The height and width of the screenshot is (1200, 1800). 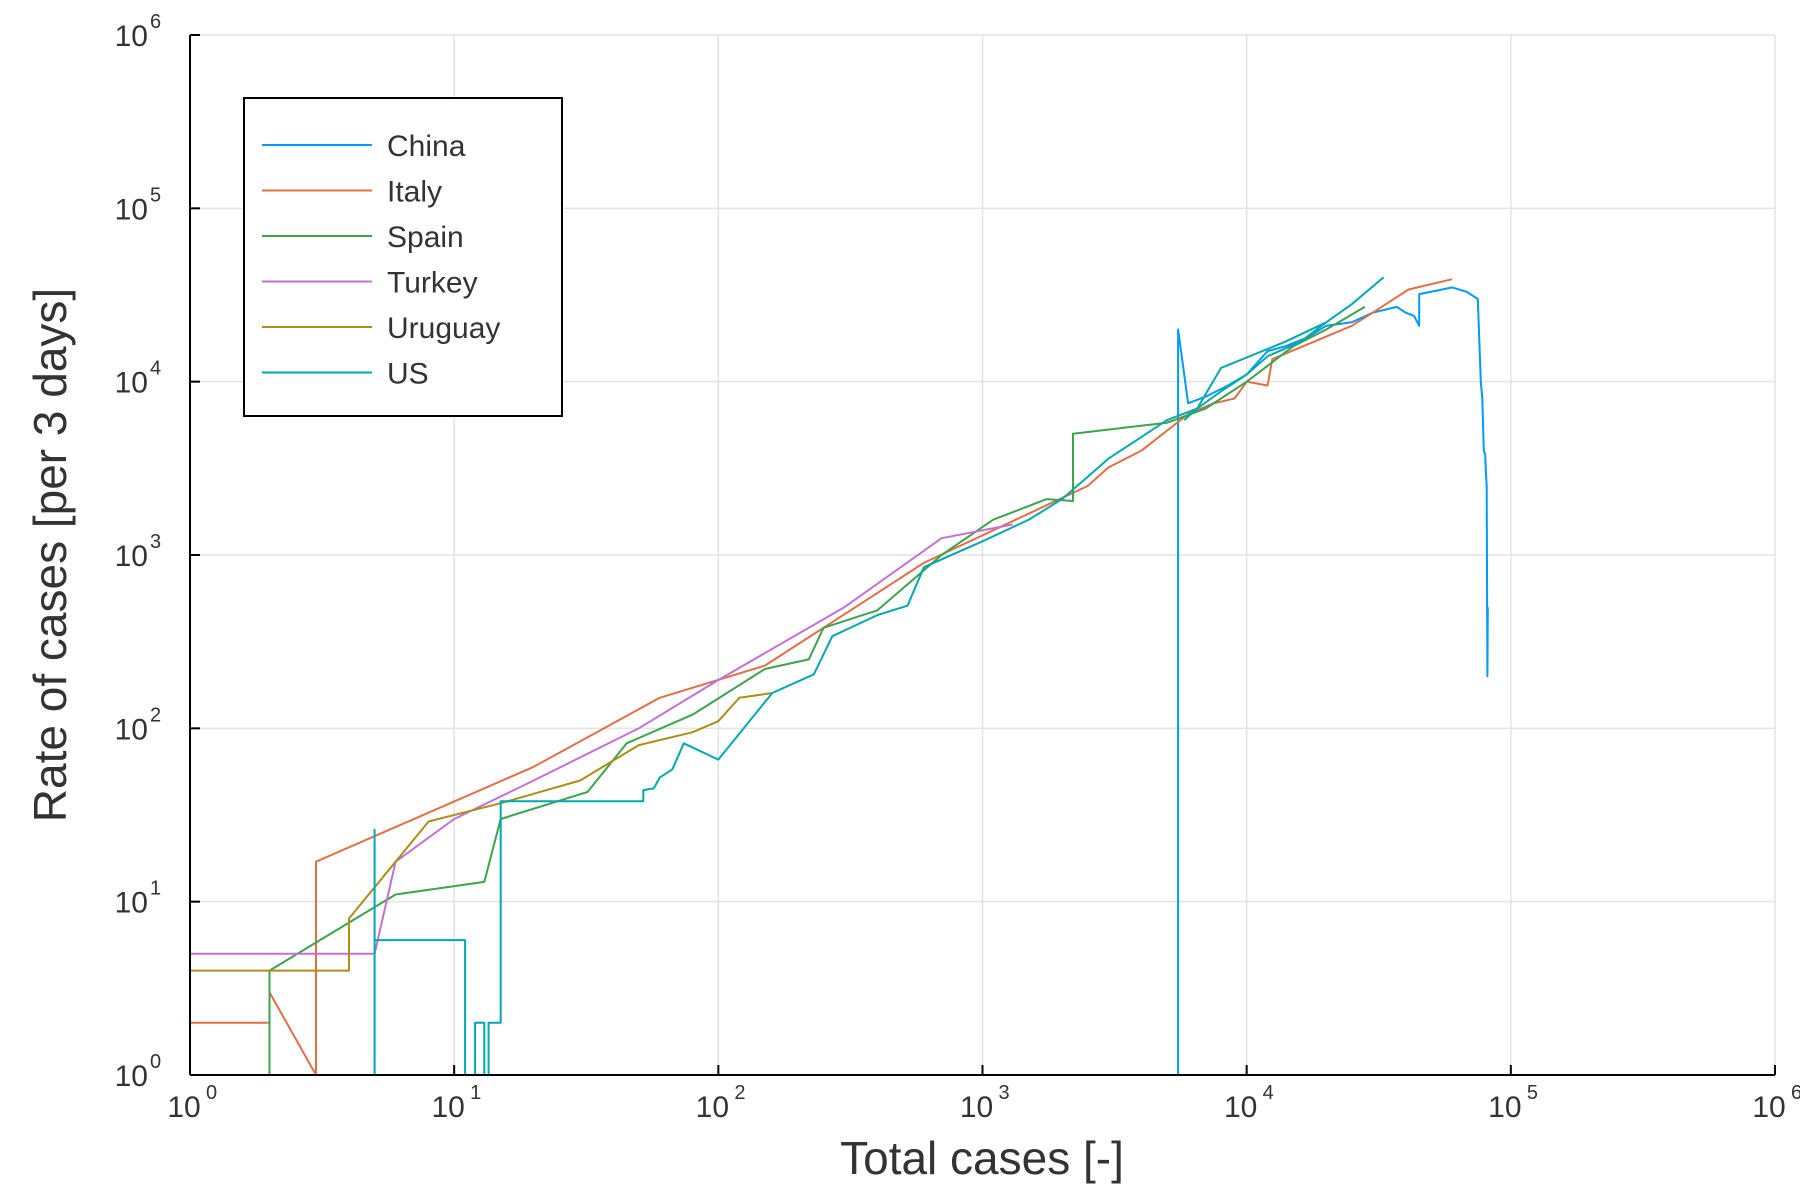 I want to click on y-tick-exponent-3: 3, so click(x=155, y=542).